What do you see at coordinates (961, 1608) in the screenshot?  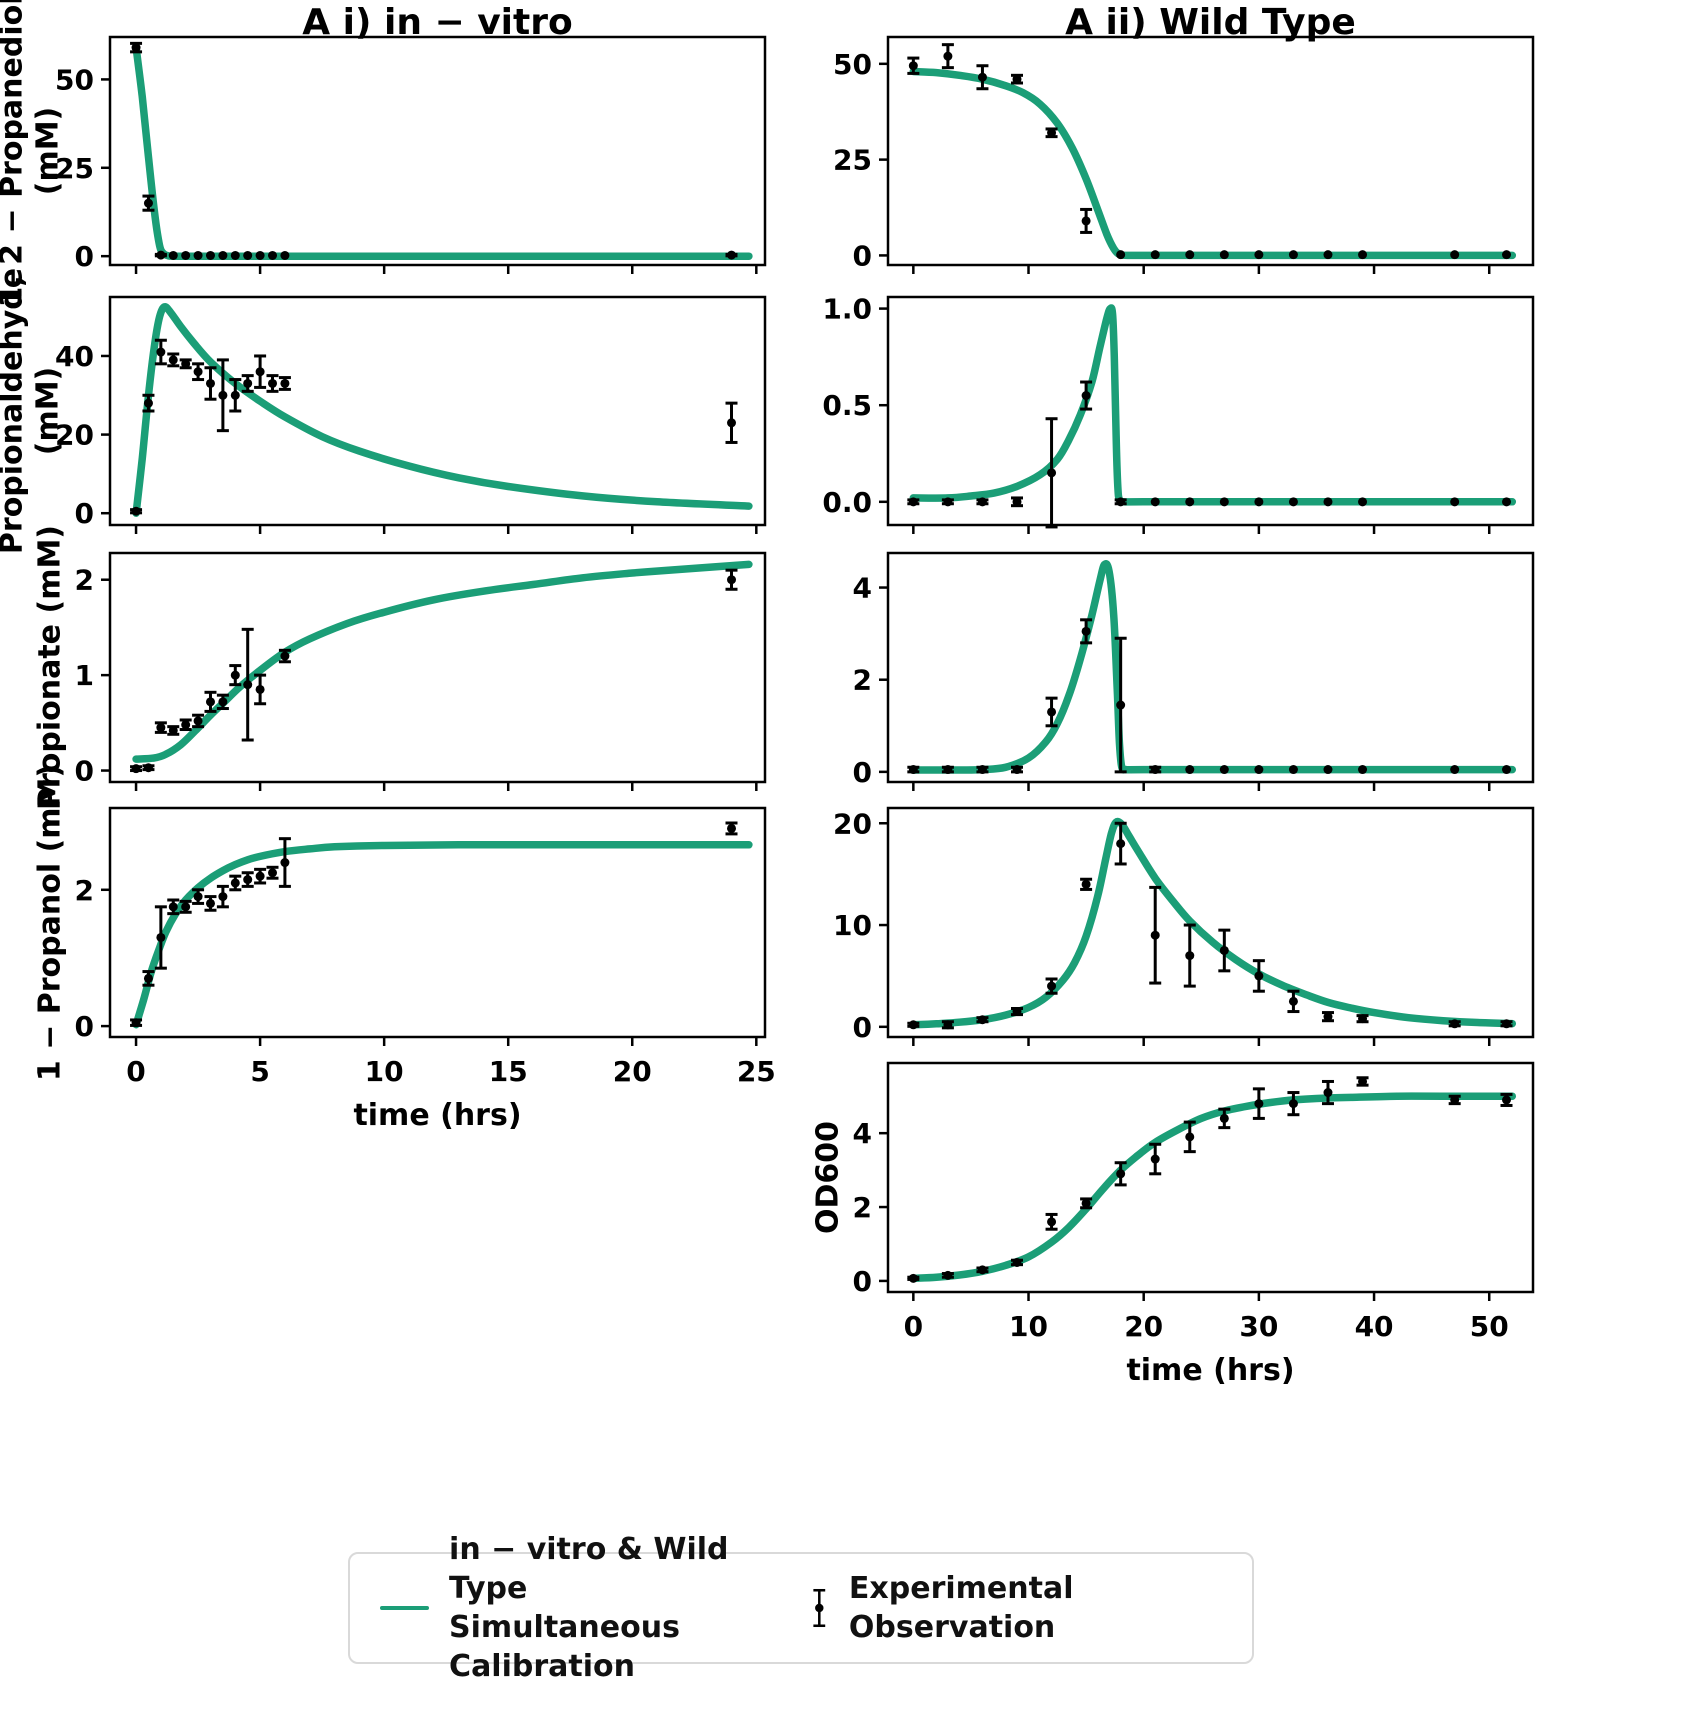 I see `observation-label: Experimental Observation` at bounding box center [961, 1608].